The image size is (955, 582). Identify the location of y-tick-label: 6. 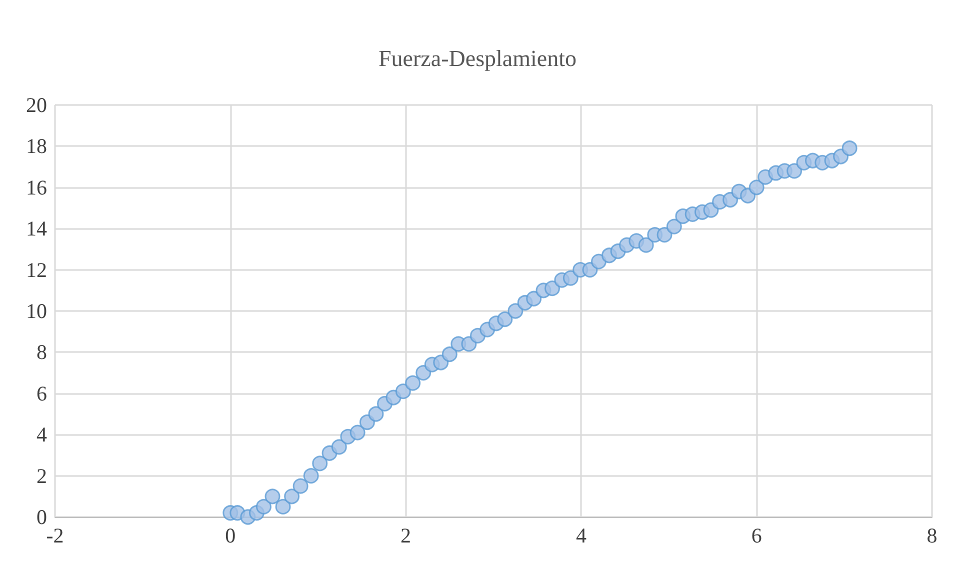
(41, 393).